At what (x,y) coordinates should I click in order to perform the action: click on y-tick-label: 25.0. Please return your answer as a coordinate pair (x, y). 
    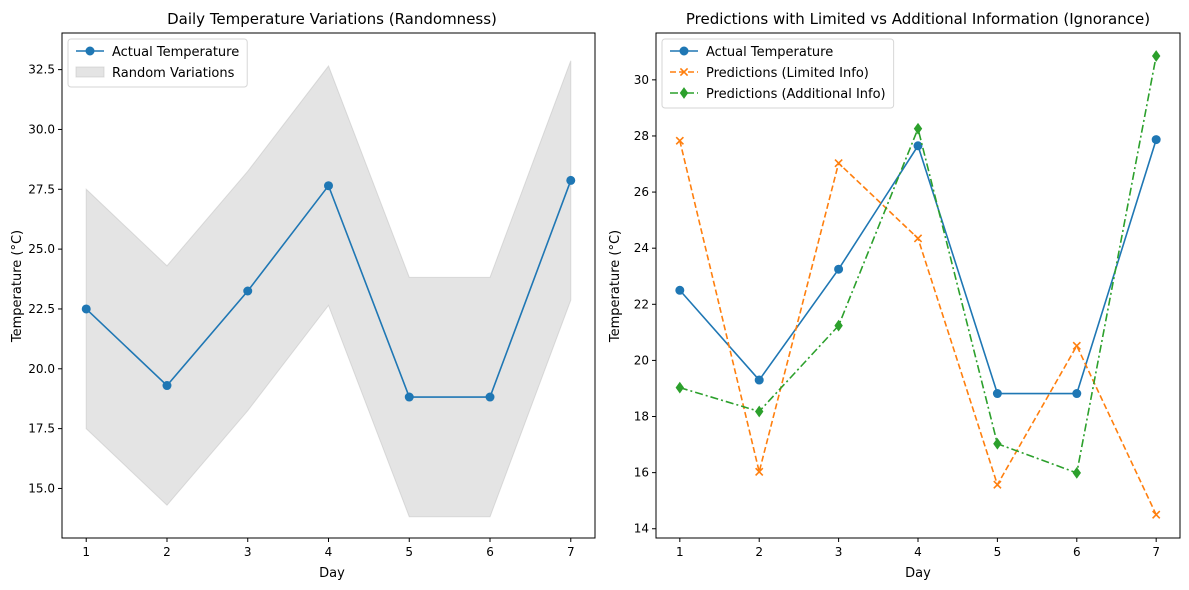
    Looking at the image, I should click on (41, 249).